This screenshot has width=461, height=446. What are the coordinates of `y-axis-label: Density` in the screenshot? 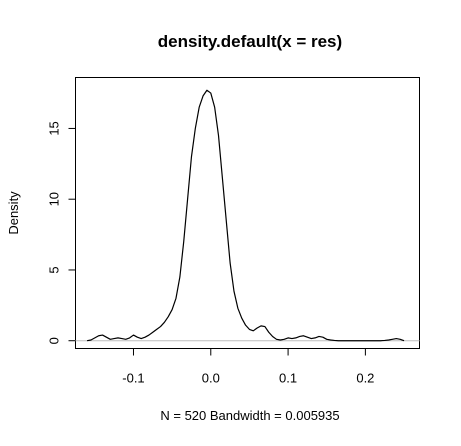 It's located at (13, 213).